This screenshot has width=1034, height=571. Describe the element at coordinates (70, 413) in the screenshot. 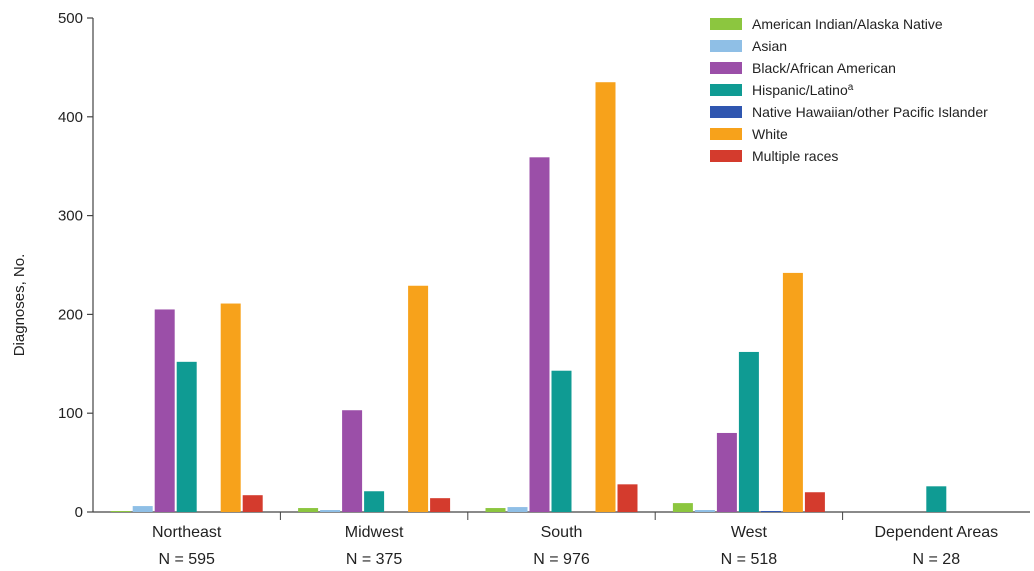

I see `y-tick-label: 100` at that location.